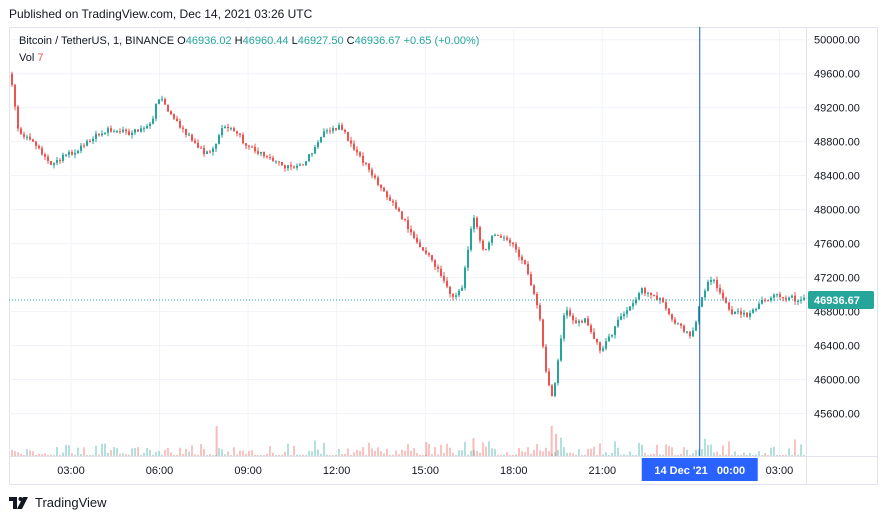 The image size is (890, 521). Describe the element at coordinates (31, 58) in the screenshot. I see `volume-legend: Vol 7` at that location.